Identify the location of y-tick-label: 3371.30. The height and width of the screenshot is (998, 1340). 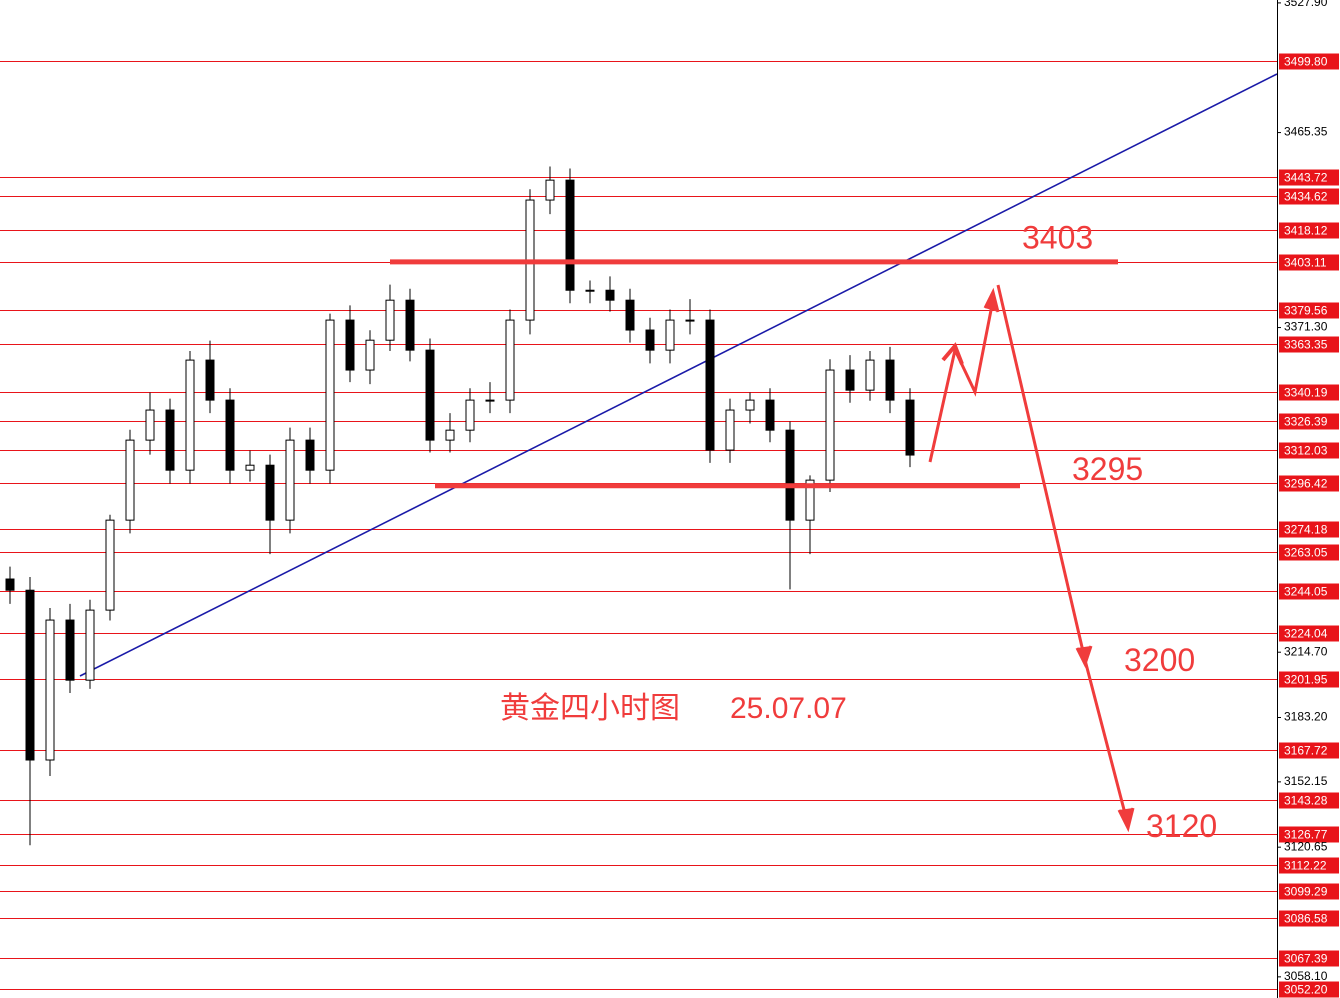
(1306, 327).